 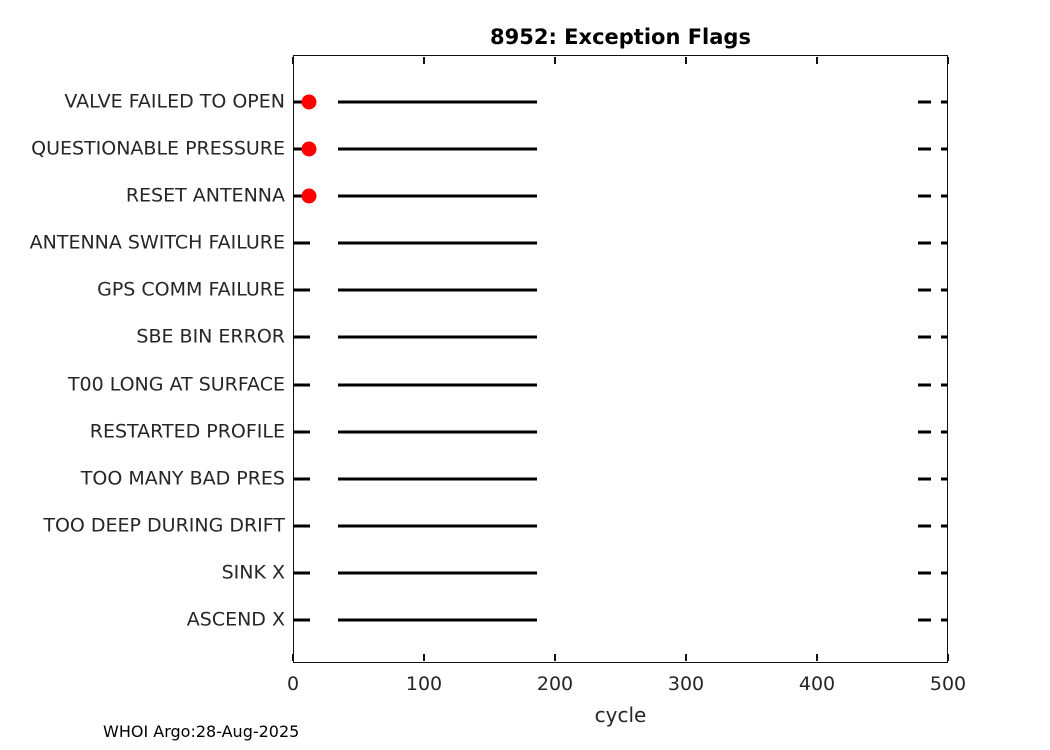 What do you see at coordinates (620, 715) in the screenshot?
I see `x-axis-label: cycle` at bounding box center [620, 715].